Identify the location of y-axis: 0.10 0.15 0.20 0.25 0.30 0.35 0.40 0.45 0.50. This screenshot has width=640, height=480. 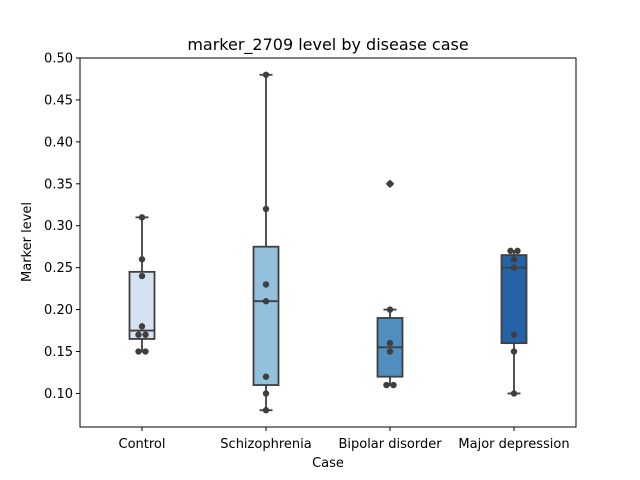
(62, 227).